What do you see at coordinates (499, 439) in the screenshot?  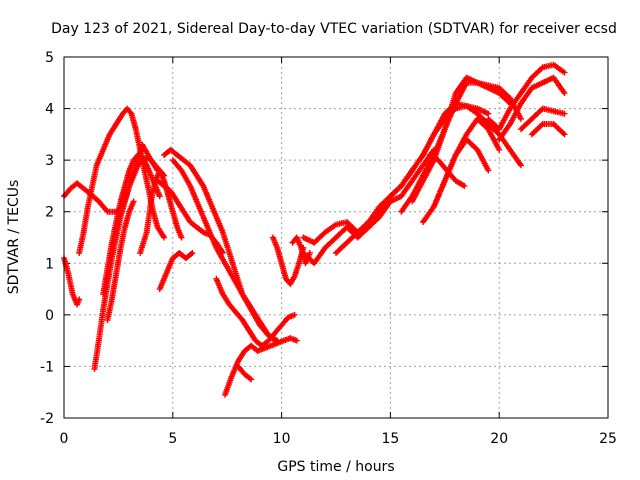 I see `x-tick-label: 20` at bounding box center [499, 439].